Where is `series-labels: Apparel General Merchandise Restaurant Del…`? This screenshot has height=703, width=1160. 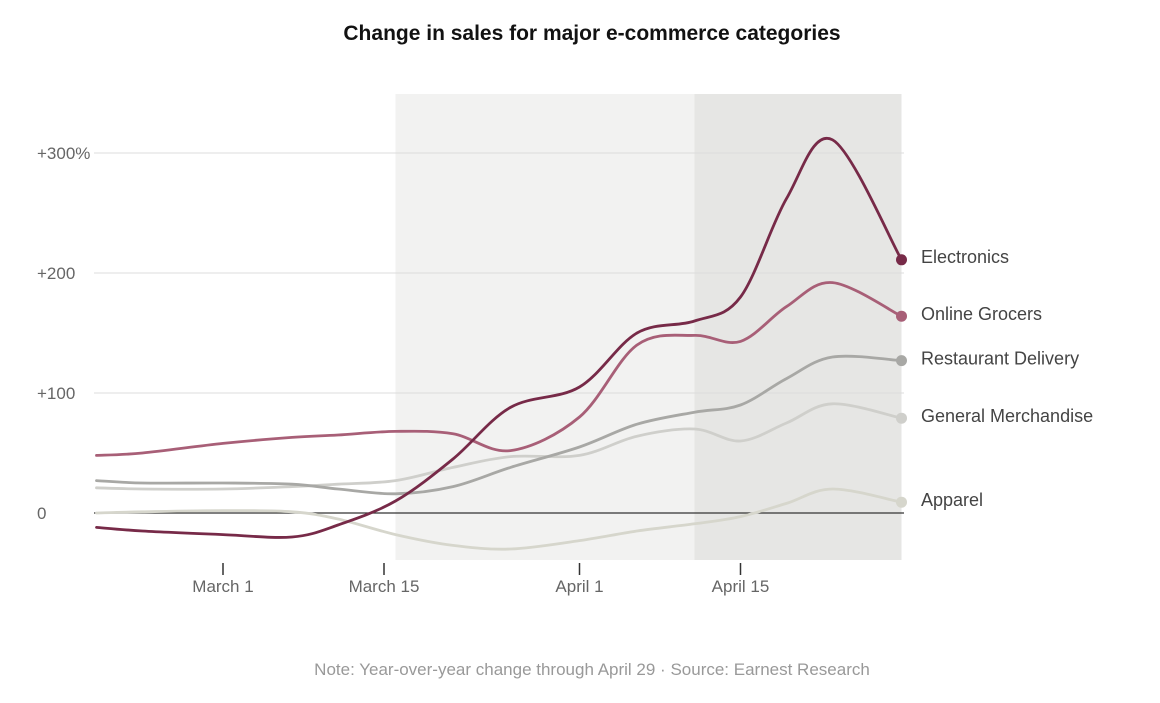 series-labels: Apparel General Merchandise Restaurant Del… is located at coordinates (1007, 378).